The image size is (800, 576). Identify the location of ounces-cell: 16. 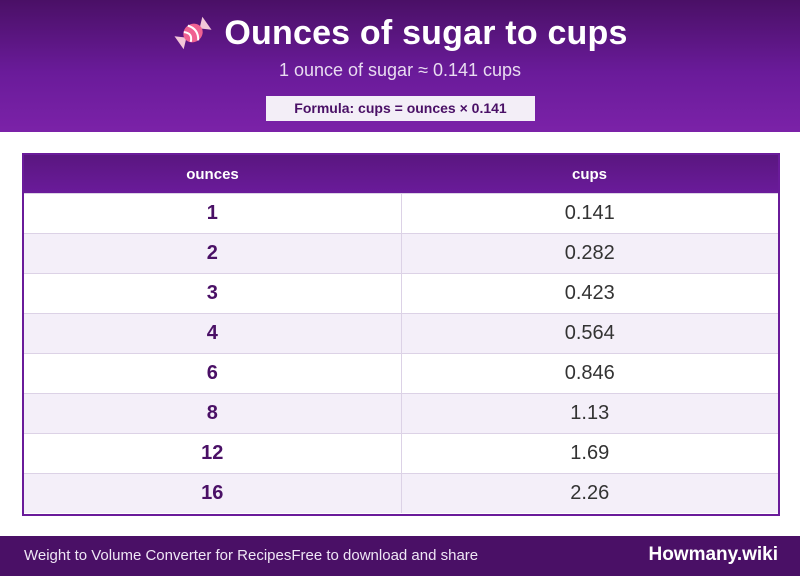
(213, 493).